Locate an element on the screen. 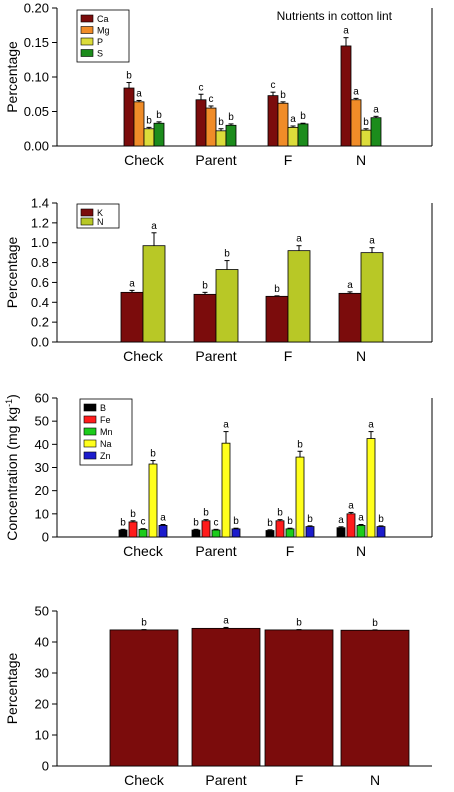 The width and height of the screenshot is (454, 792). y-tick-label: 0.15 is located at coordinates (36, 42).